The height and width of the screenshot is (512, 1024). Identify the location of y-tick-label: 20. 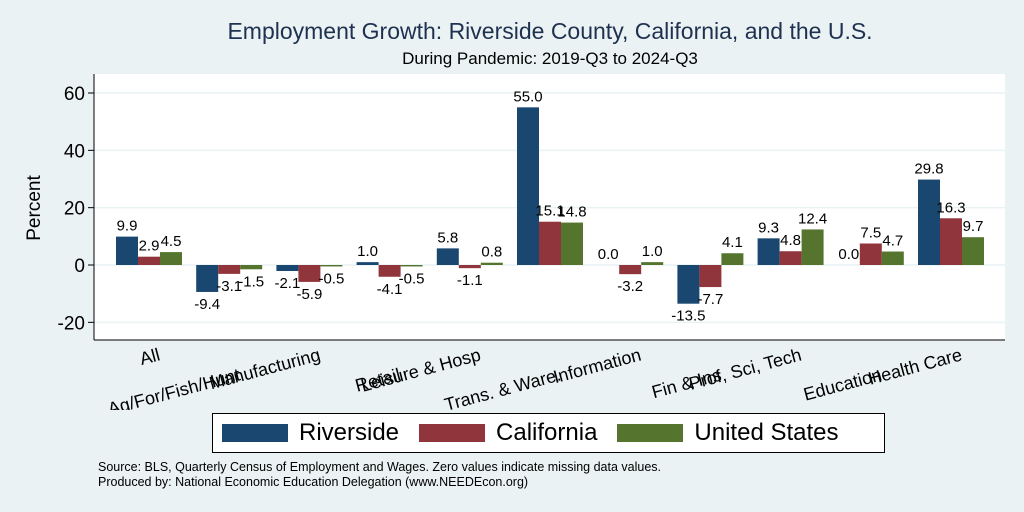
(74, 209).